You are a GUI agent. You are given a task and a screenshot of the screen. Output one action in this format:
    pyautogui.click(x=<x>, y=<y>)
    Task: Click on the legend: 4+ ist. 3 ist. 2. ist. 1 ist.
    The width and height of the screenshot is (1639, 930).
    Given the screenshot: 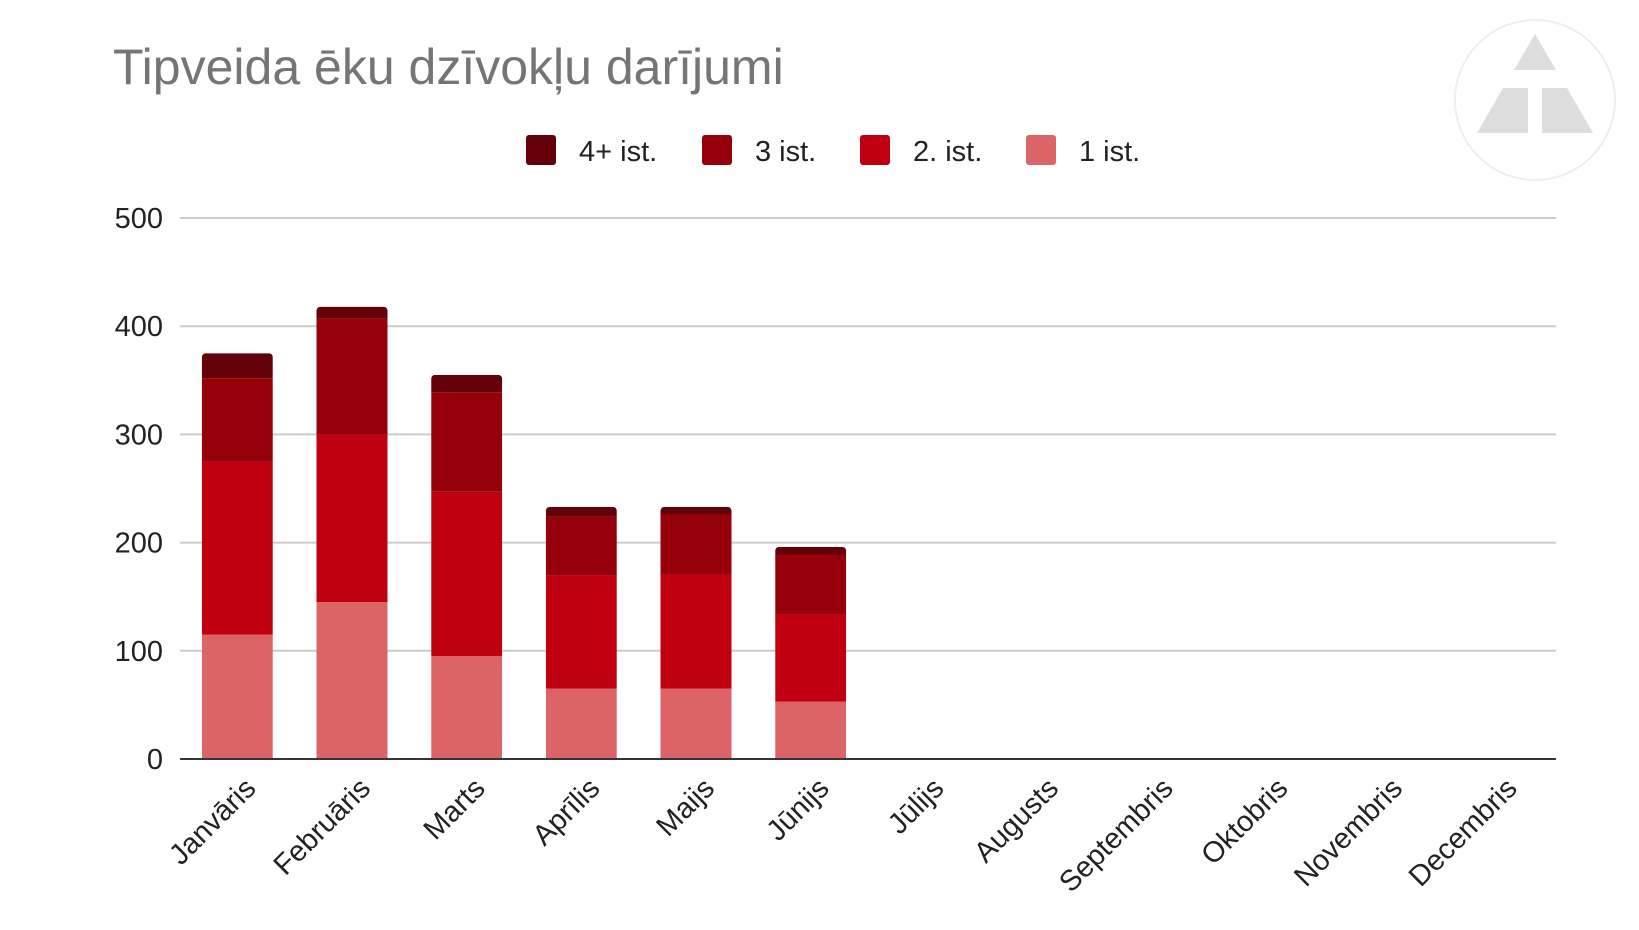 What is the action you would take?
    pyautogui.click(x=833, y=151)
    